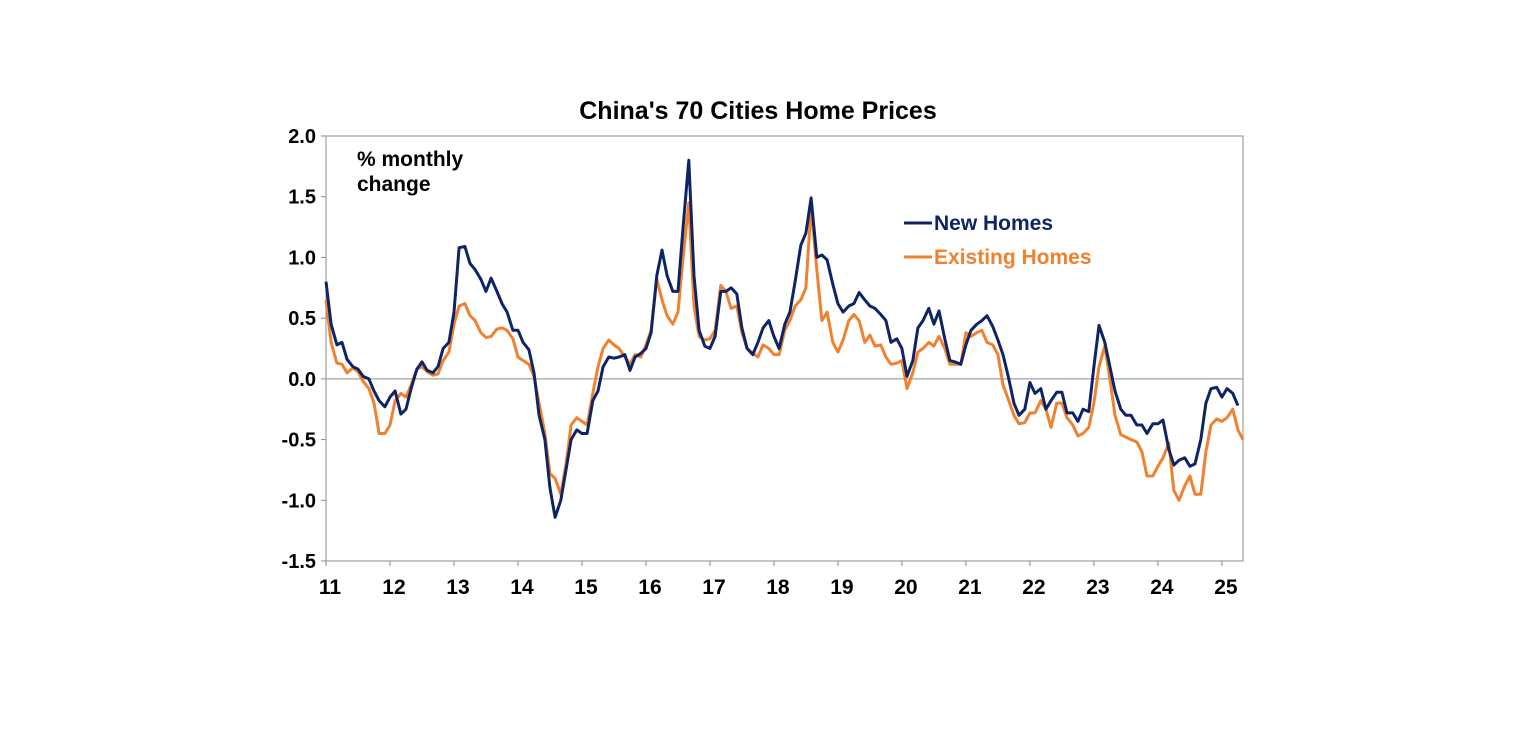 The width and height of the screenshot is (1536, 749). I want to click on legend: New Homes Existing Homes, so click(998, 240).